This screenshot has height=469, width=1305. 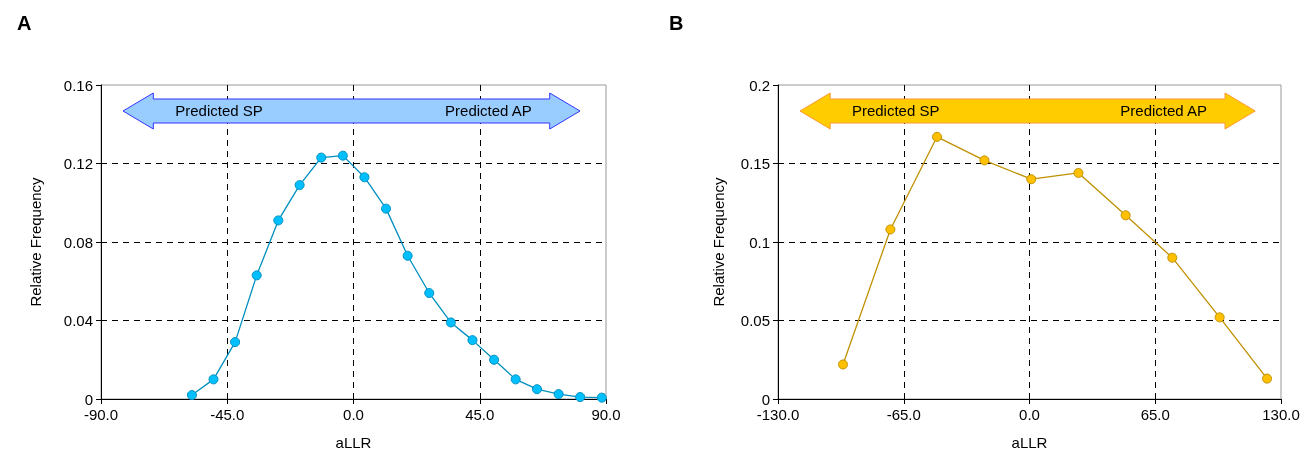 I want to click on x-tick-label: -45.0, so click(x=227, y=414).